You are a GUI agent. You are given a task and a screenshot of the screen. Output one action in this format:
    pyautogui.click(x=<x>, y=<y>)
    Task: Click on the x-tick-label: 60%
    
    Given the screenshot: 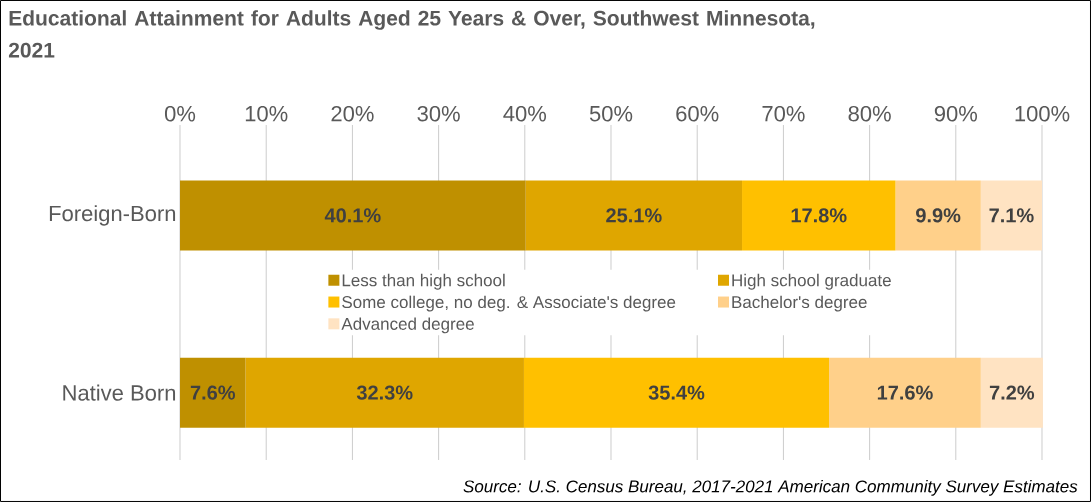 What is the action you would take?
    pyautogui.click(x=697, y=113)
    